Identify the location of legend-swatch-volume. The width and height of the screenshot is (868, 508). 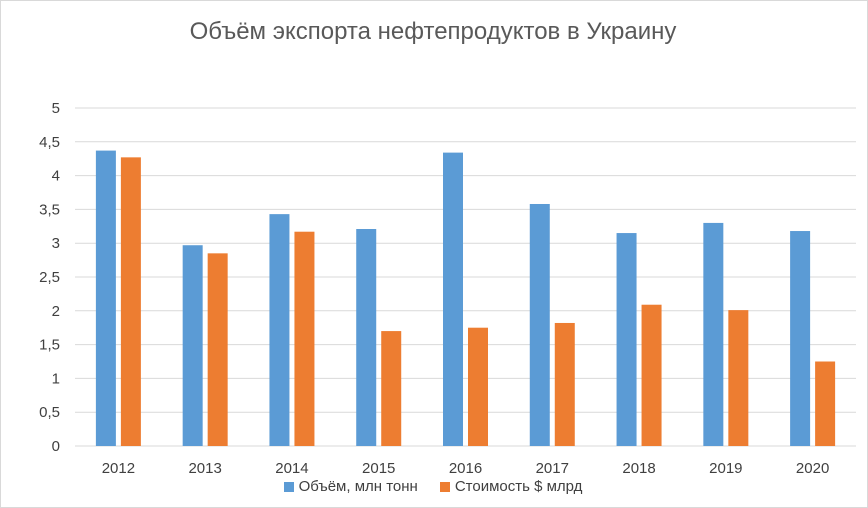
(288, 486).